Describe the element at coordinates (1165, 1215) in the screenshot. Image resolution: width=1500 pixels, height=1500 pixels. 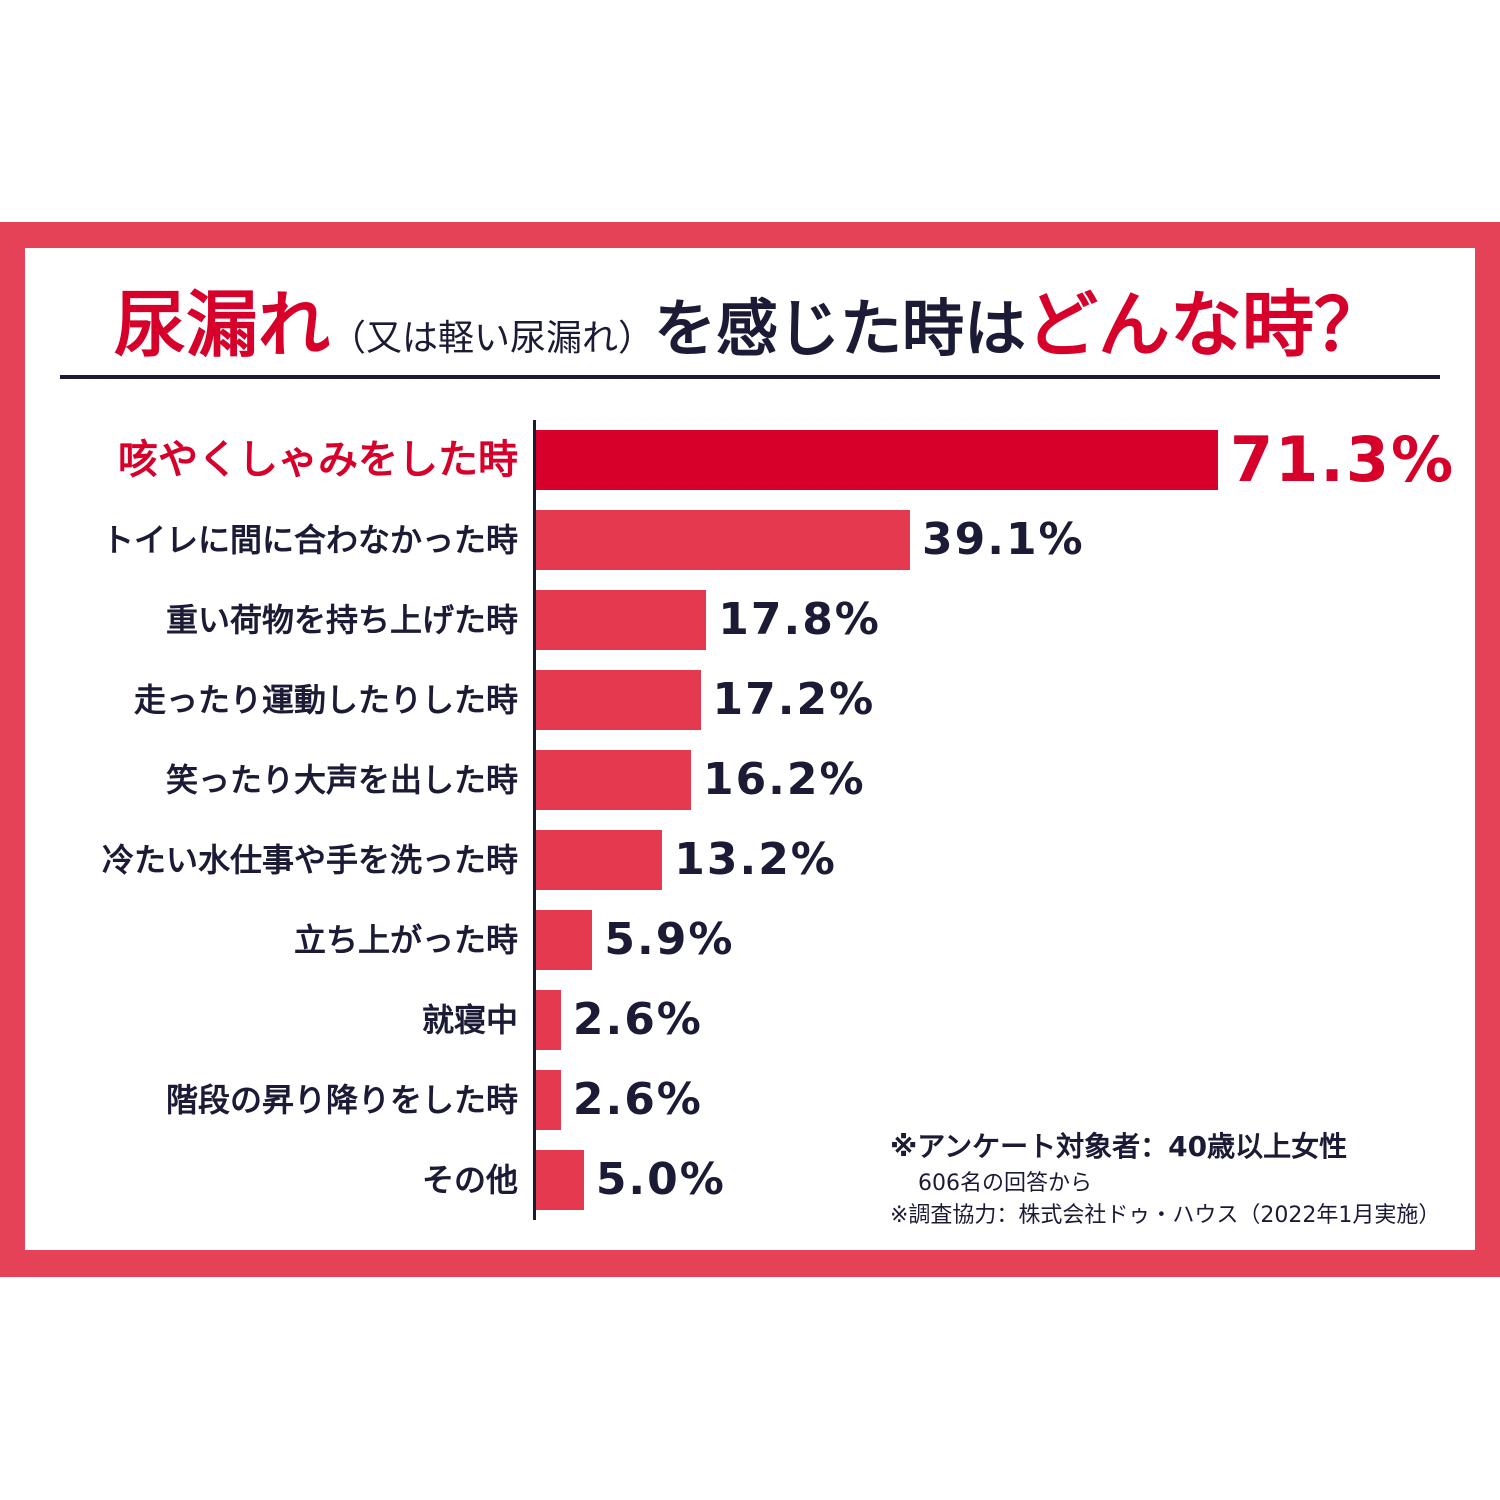
I see `note-cooperation: ※調査協力：株式会社ドゥ・ハウス（2022年1月実施）` at that location.